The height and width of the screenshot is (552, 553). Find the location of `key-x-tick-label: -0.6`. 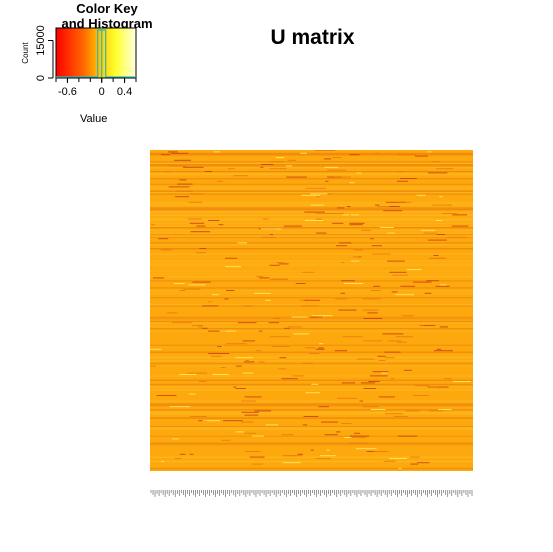

key-x-tick-label: -0.6 is located at coordinates (67, 92).